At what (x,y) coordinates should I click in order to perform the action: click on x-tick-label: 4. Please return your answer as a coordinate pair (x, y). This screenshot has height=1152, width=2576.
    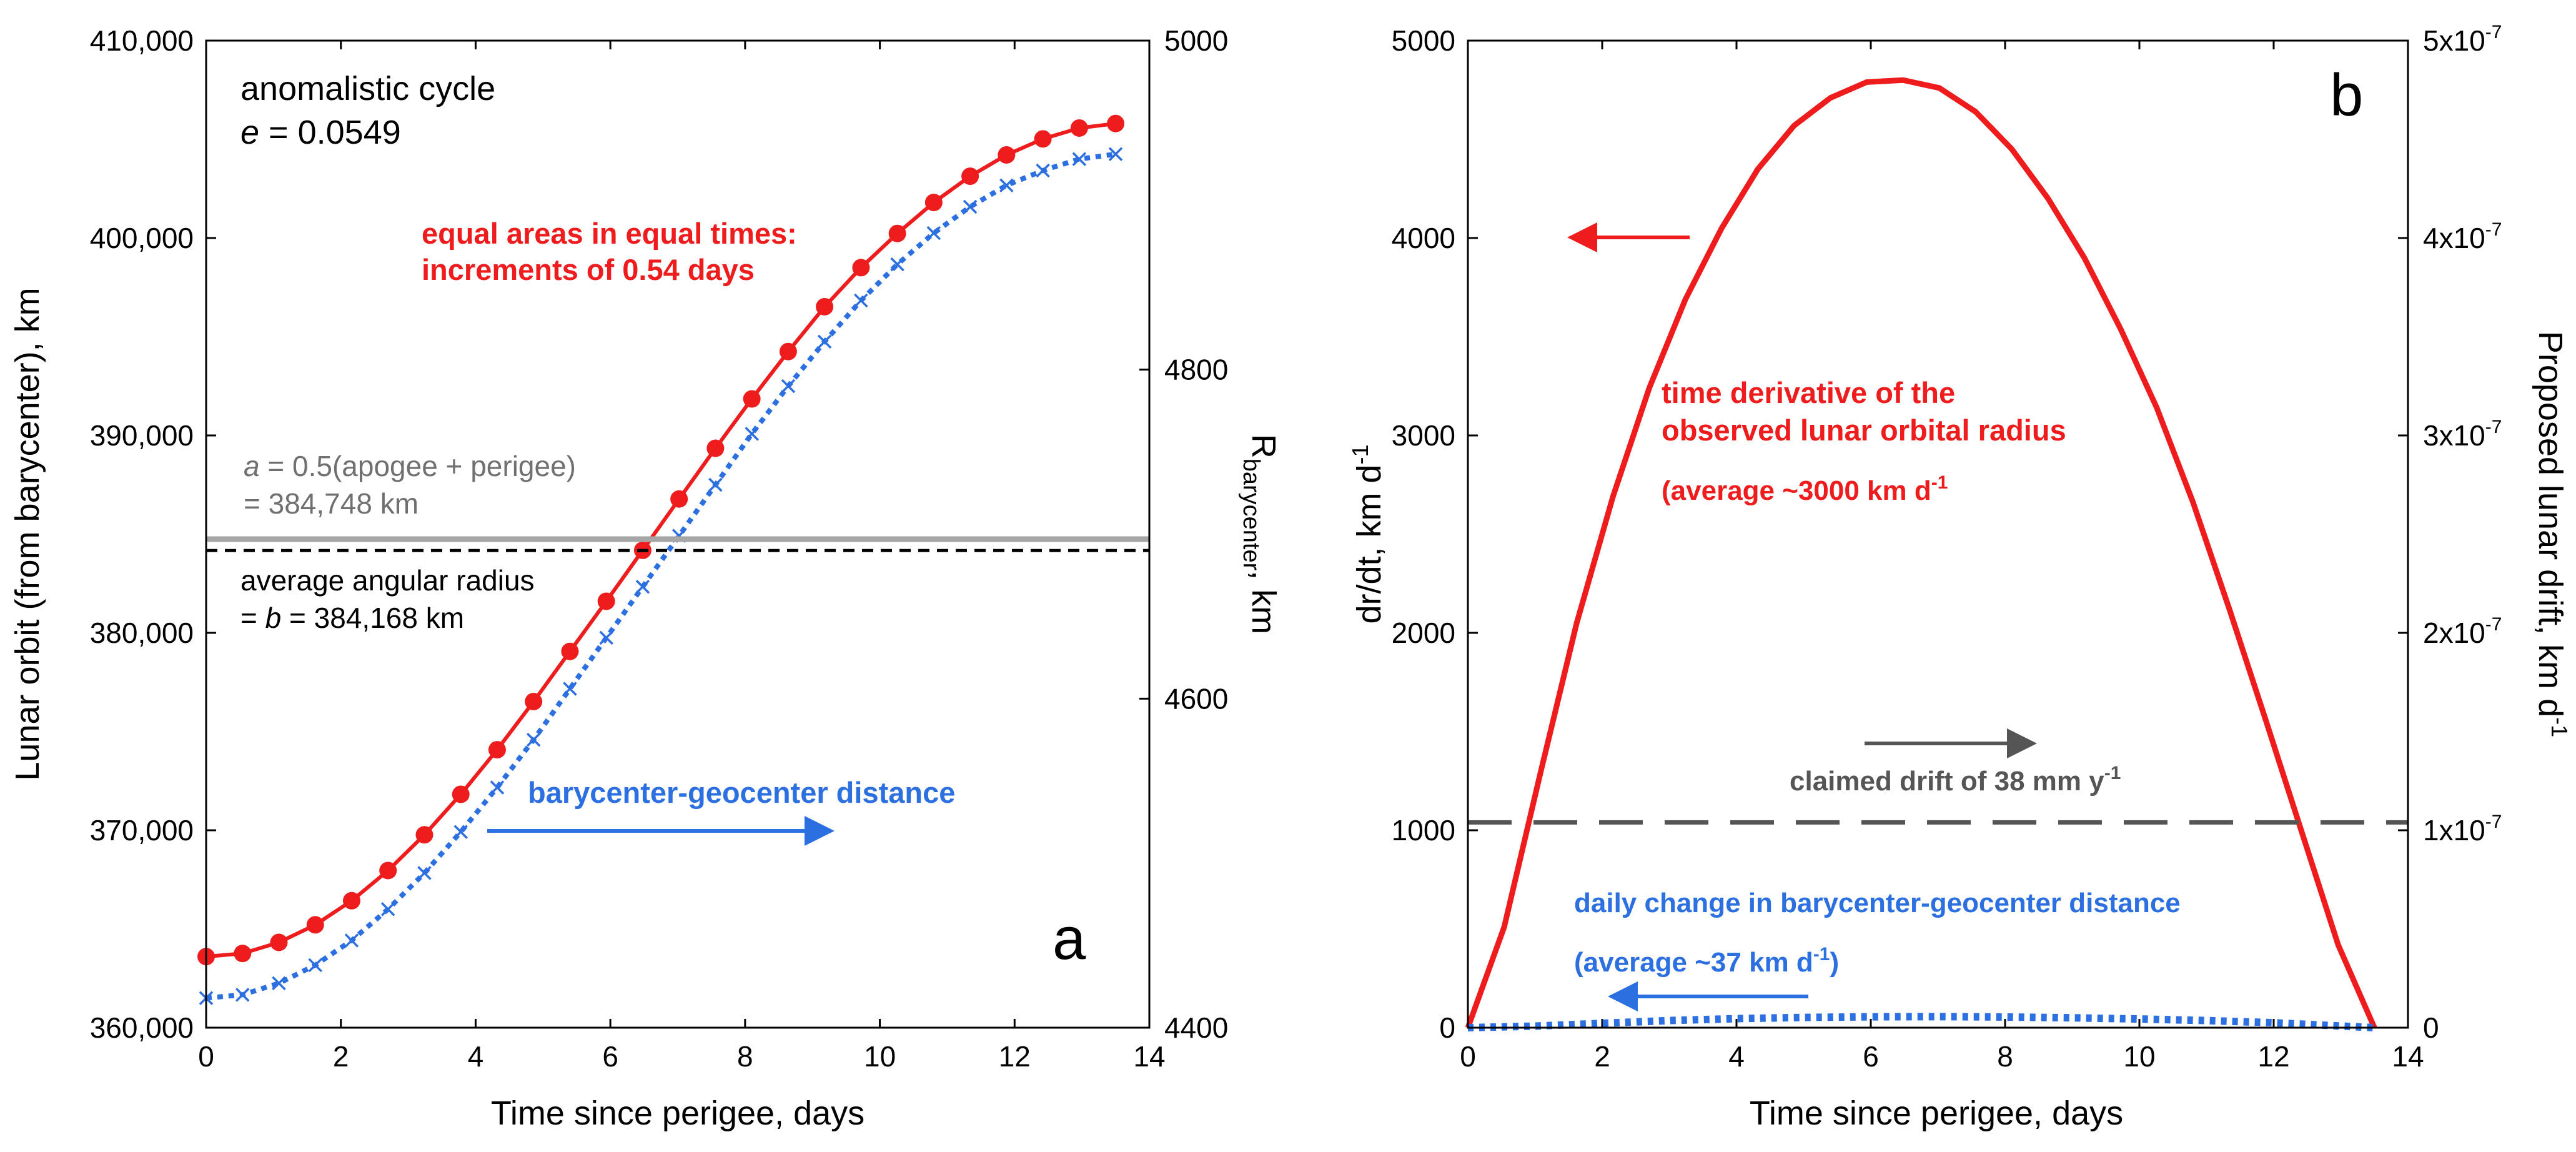
    Looking at the image, I should click on (1736, 1056).